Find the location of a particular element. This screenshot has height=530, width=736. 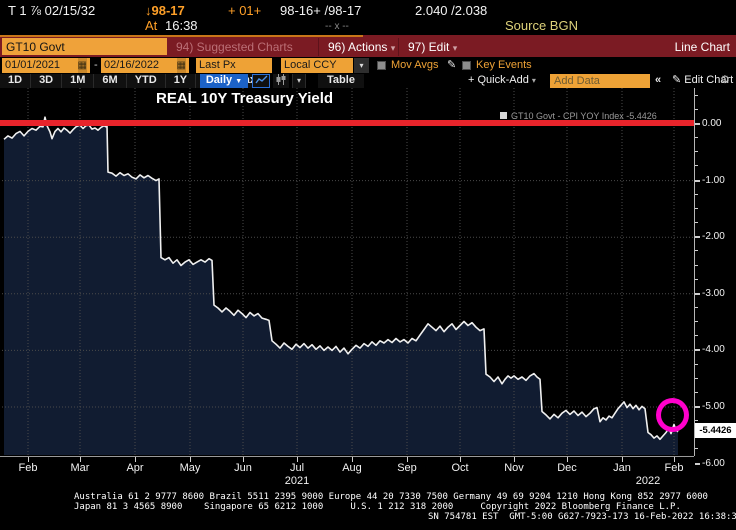

range-tab-1d: 1D is located at coordinates (16, 81).